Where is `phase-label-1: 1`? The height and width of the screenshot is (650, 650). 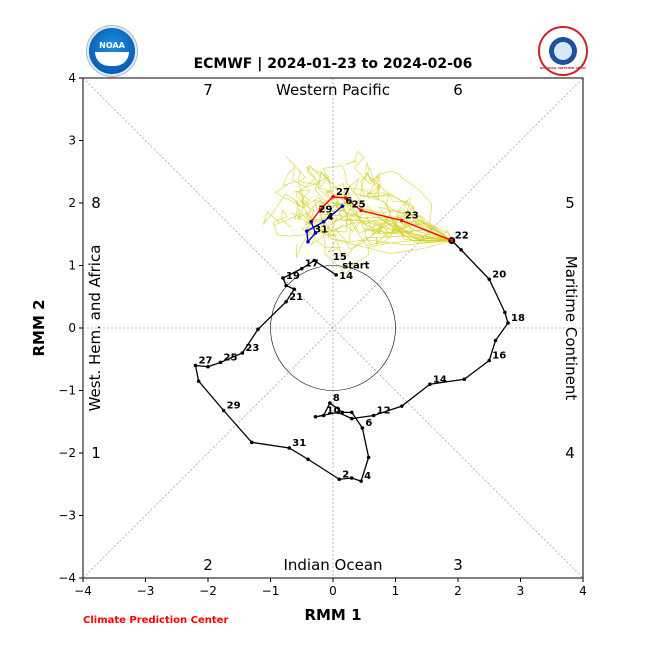
phase-label-1: 1 is located at coordinates (96, 453).